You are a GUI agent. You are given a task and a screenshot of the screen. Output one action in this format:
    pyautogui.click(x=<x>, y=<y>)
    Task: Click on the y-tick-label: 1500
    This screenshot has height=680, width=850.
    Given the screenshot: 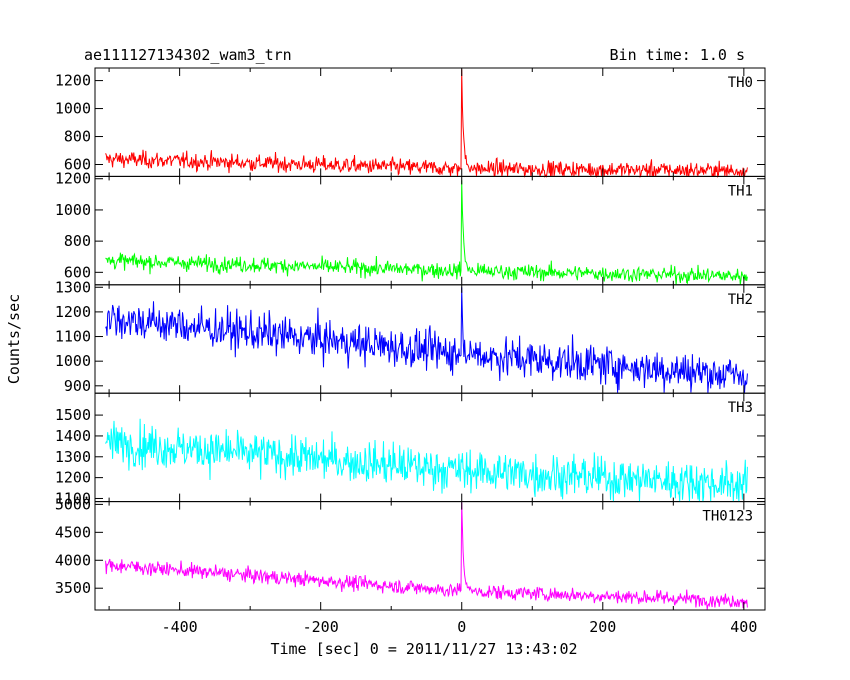 What is the action you would take?
    pyautogui.click(x=73, y=415)
    